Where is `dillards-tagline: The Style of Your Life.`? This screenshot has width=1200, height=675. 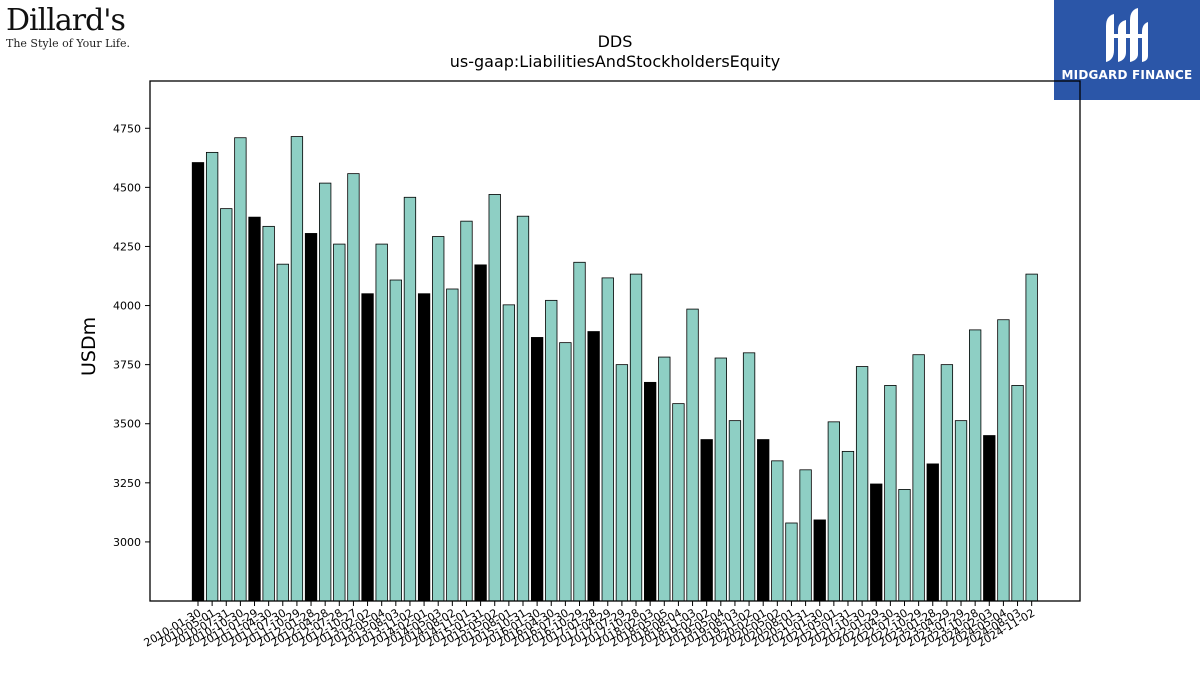 dillards-tagline: The Style of Your Life. is located at coordinates (68, 43).